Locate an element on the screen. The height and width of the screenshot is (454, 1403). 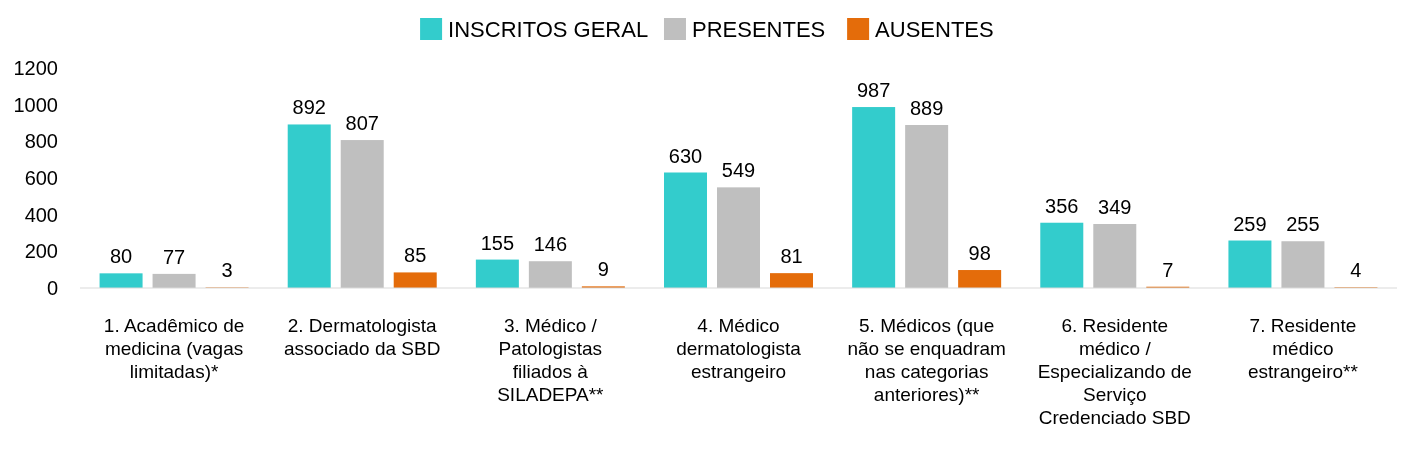
data-label: 81 is located at coordinates (791, 256).